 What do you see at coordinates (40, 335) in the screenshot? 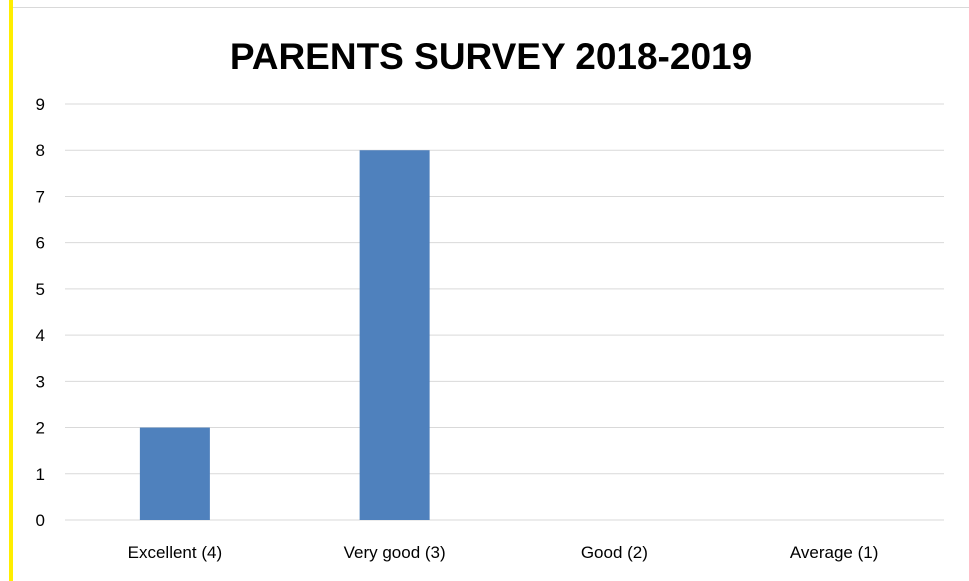
I see `y-tick-label: 4` at bounding box center [40, 335].